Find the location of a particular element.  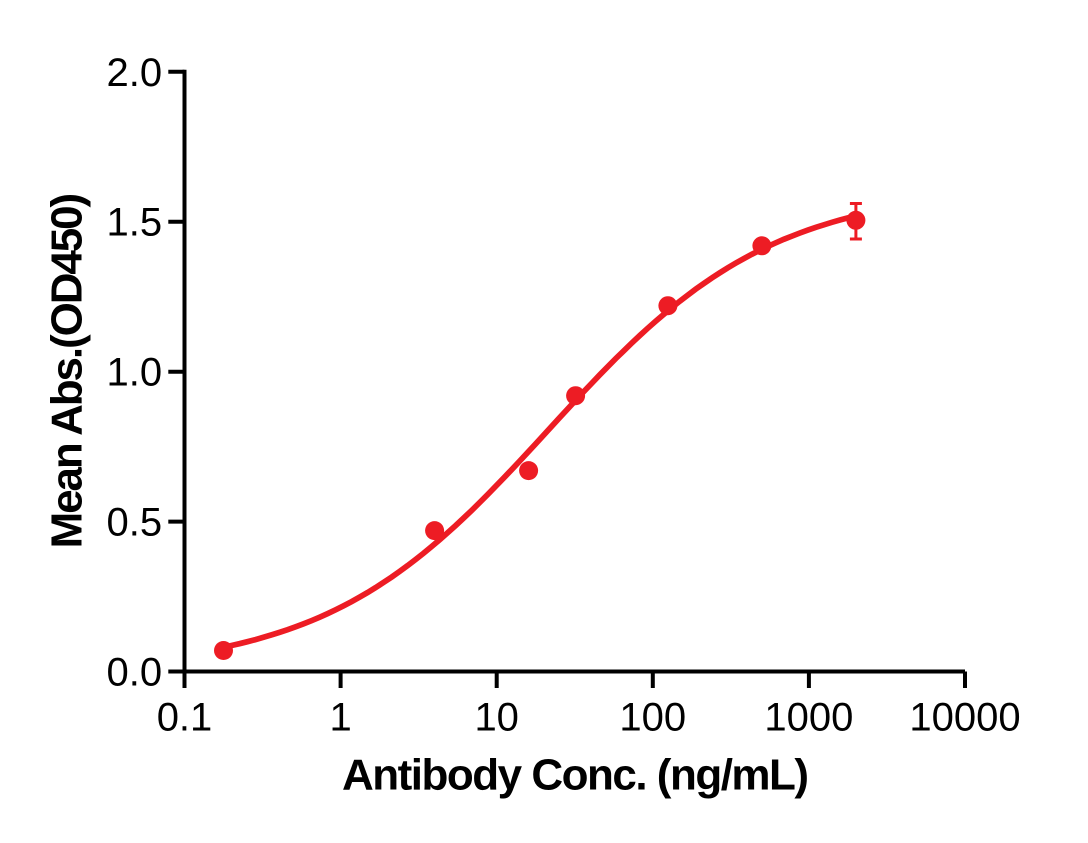

svg-text: 1 is located at coordinates (340, 717).